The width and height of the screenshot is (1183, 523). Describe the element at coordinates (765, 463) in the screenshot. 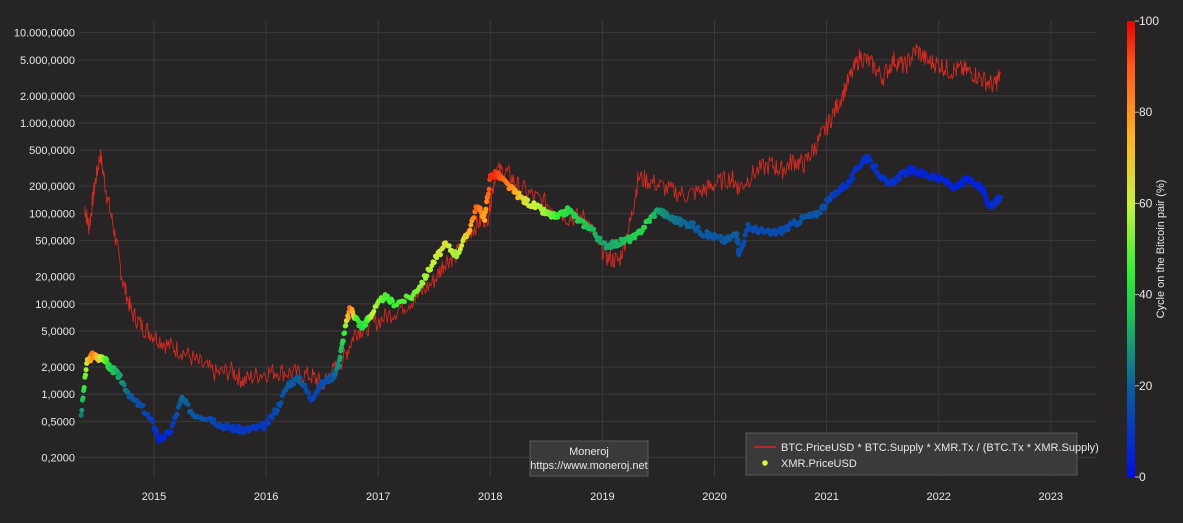

I see `legend-swatch-xmr-price` at that location.